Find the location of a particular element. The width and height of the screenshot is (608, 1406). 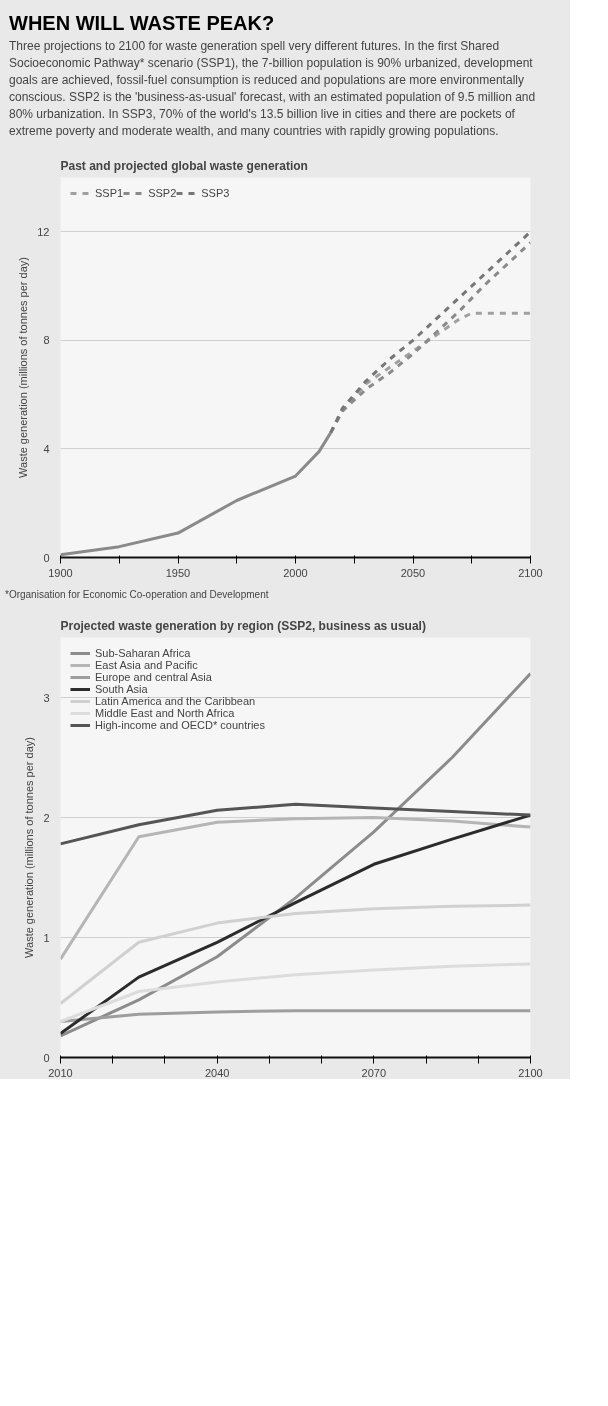

legend-label: SSP2 is located at coordinates (162, 193).